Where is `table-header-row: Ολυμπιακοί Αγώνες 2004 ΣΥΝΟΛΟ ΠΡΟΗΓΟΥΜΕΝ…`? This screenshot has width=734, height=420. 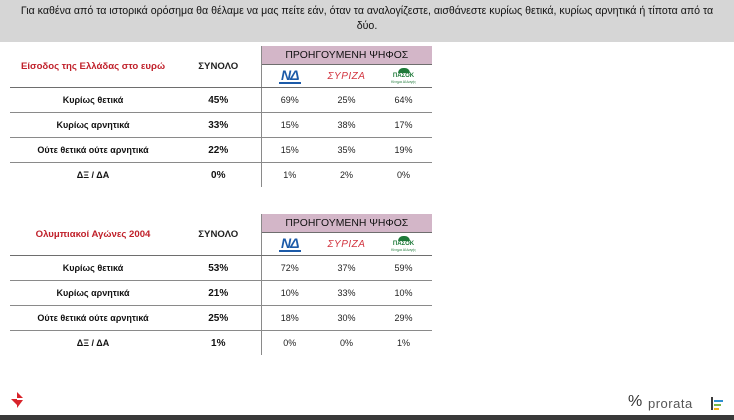
table-header-row: Ολυμπιακοί Αγώνες 2004 ΣΥΝΟΛΟ ΠΡΟΗΓΟΥΜΕΝ… is located at coordinates (221, 235).